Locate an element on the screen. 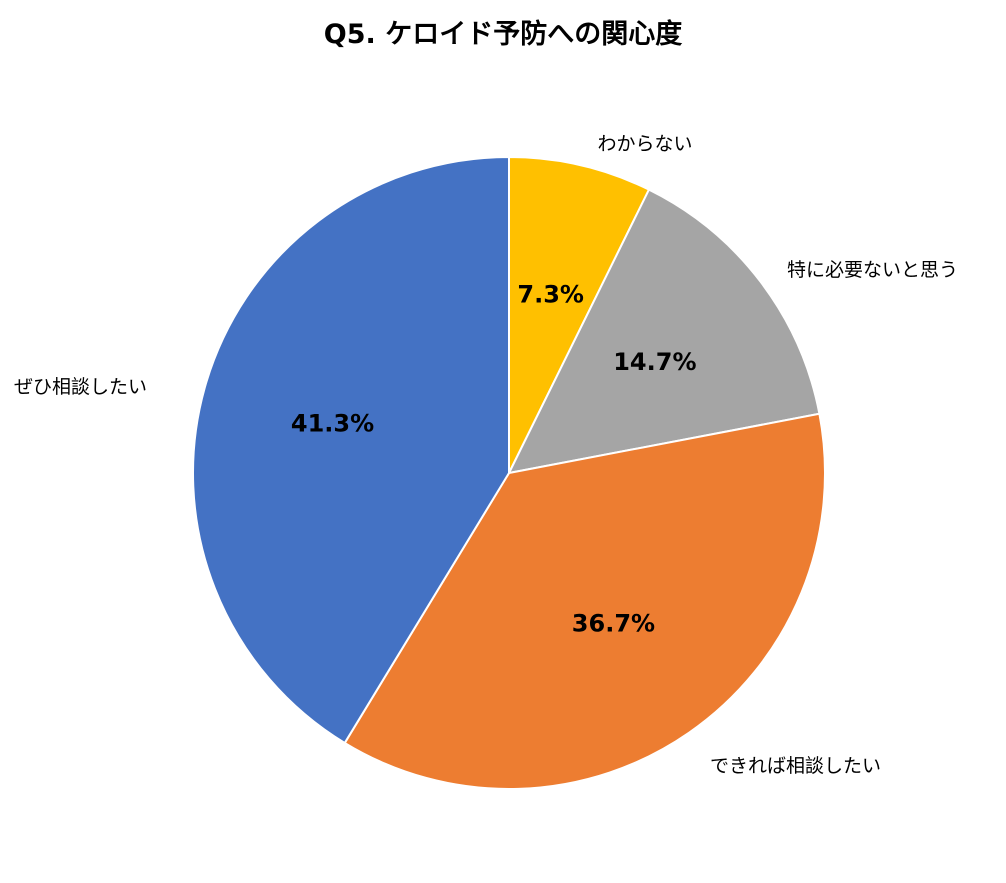 This screenshot has width=1006, height=883. slice-category-label: できれば相談したい is located at coordinates (795, 766).